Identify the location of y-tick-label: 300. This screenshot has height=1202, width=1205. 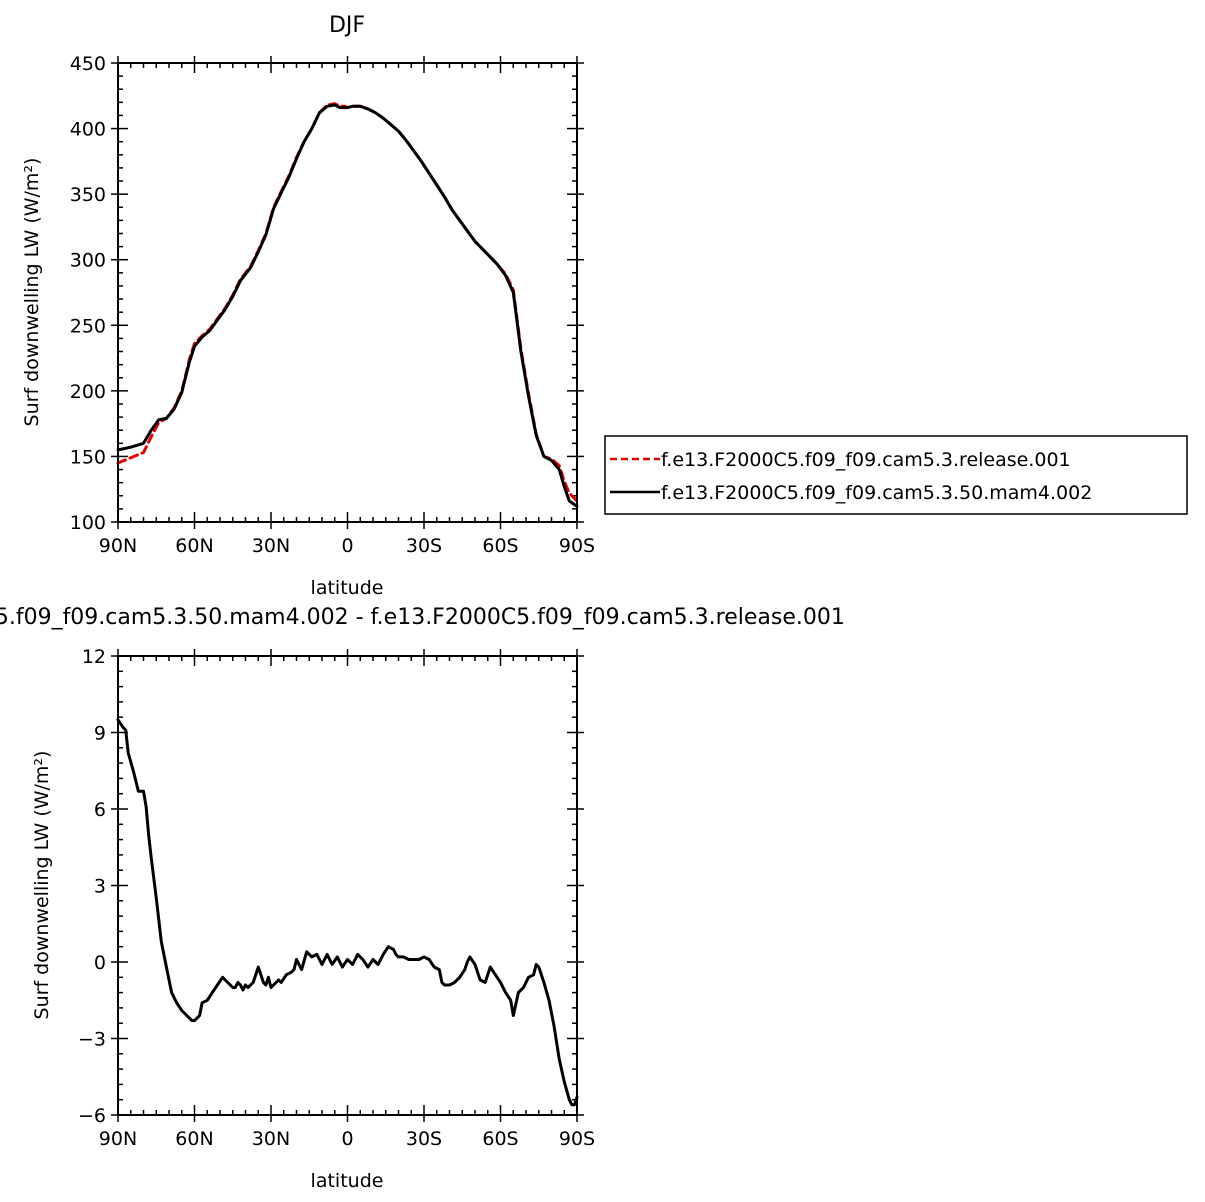
(88, 261).